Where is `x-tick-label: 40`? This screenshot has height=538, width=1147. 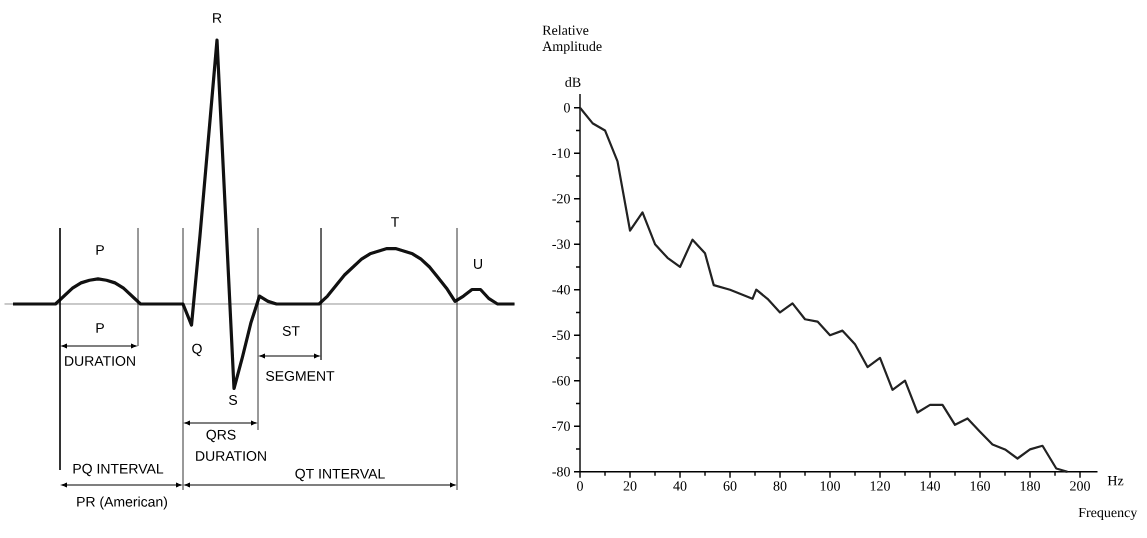
x-tick-label: 40 is located at coordinates (680, 486).